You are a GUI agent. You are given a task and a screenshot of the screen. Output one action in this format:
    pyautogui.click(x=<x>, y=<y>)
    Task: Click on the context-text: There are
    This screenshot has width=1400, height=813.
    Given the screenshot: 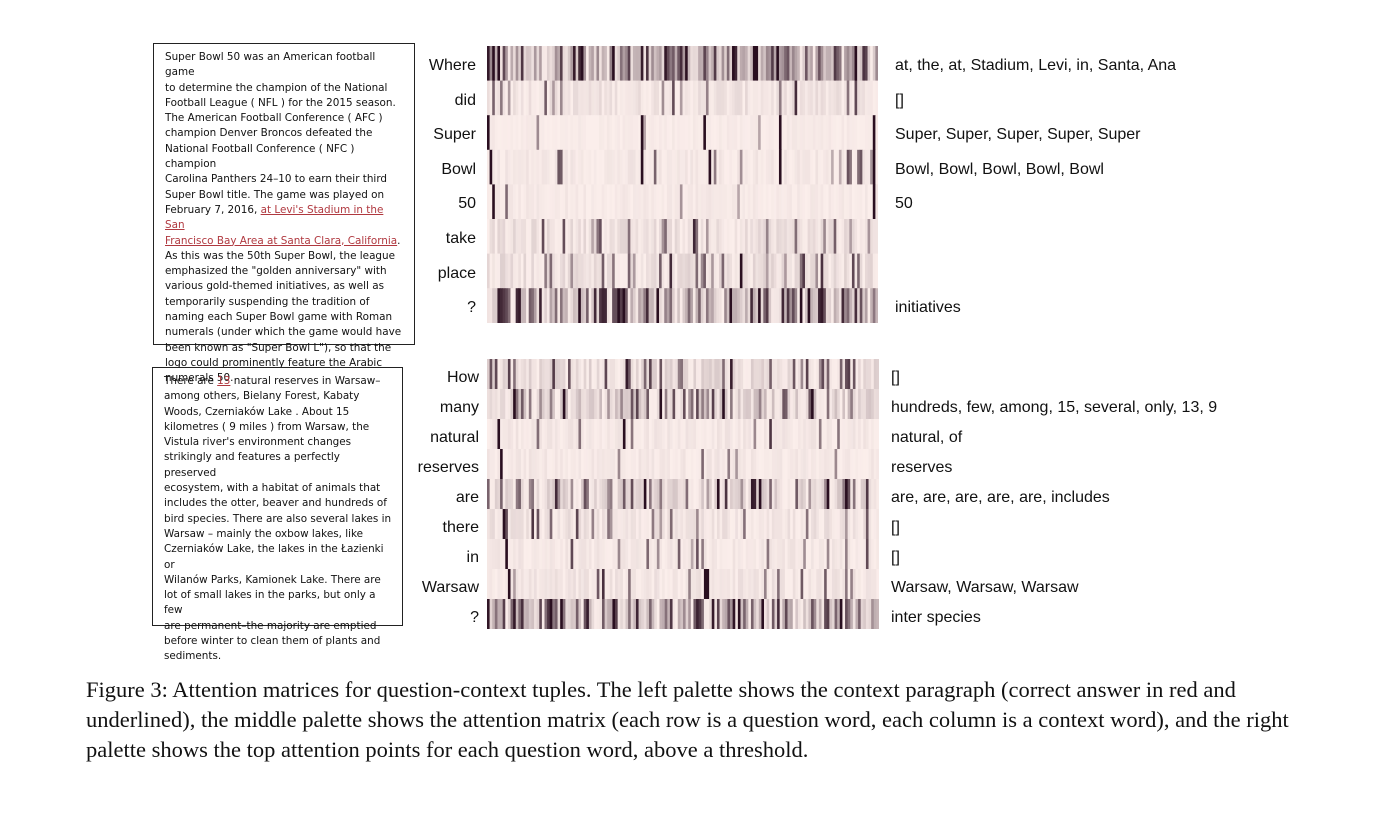 What is the action you would take?
    pyautogui.click(x=191, y=381)
    